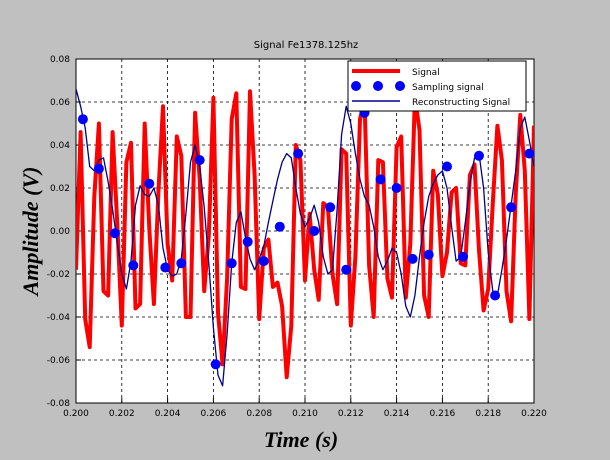 Image resolution: width=610 pixels, height=460 pixels. I want to click on x-tick-label: 0.214, so click(397, 414).